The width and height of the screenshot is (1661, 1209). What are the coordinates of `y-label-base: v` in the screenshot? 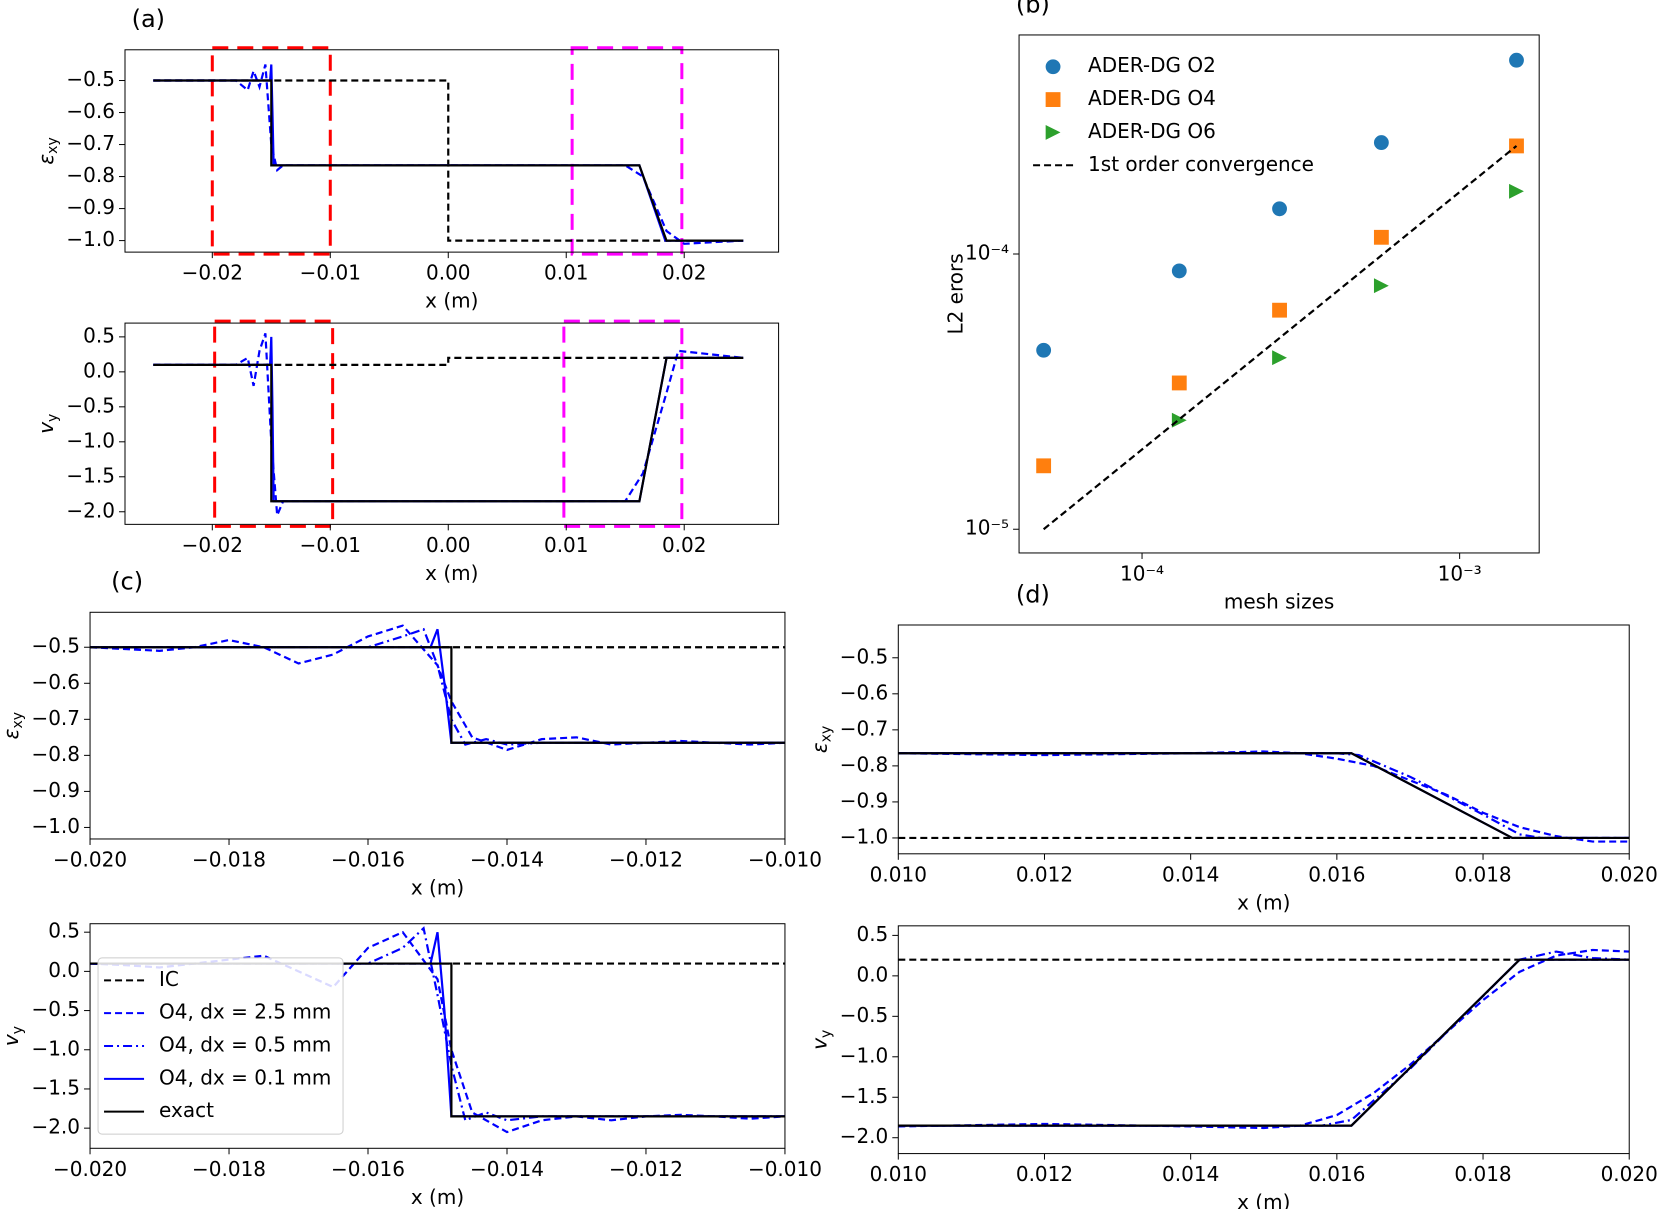 It's located at (819, 1043).